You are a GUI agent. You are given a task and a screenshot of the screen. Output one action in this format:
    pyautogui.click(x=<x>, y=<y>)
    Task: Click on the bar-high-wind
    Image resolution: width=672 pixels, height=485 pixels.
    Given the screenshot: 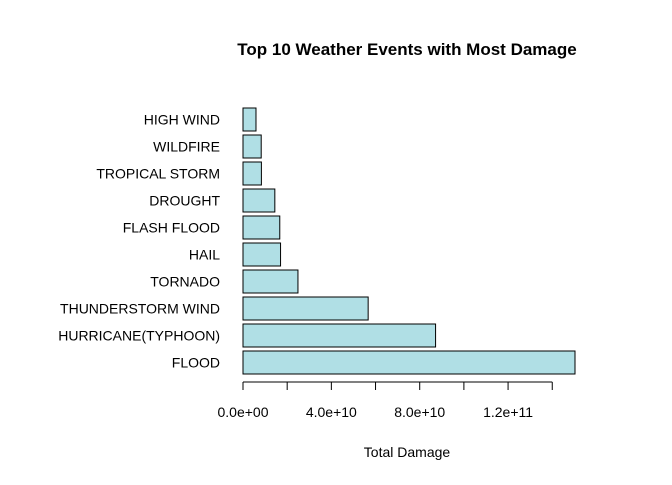 What is the action you would take?
    pyautogui.click(x=249, y=119)
    